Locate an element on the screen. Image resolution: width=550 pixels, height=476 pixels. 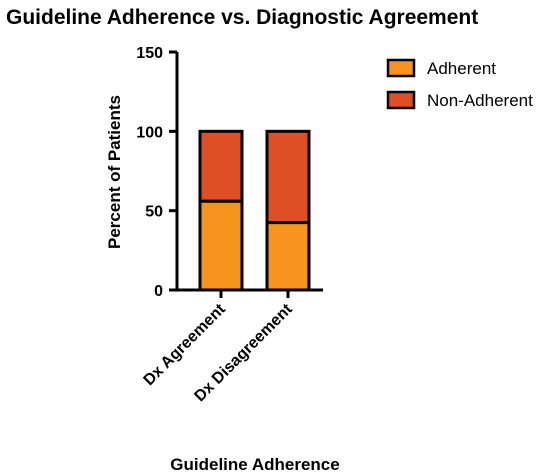
bar-dx-agreement-adherent is located at coordinates (221, 245).